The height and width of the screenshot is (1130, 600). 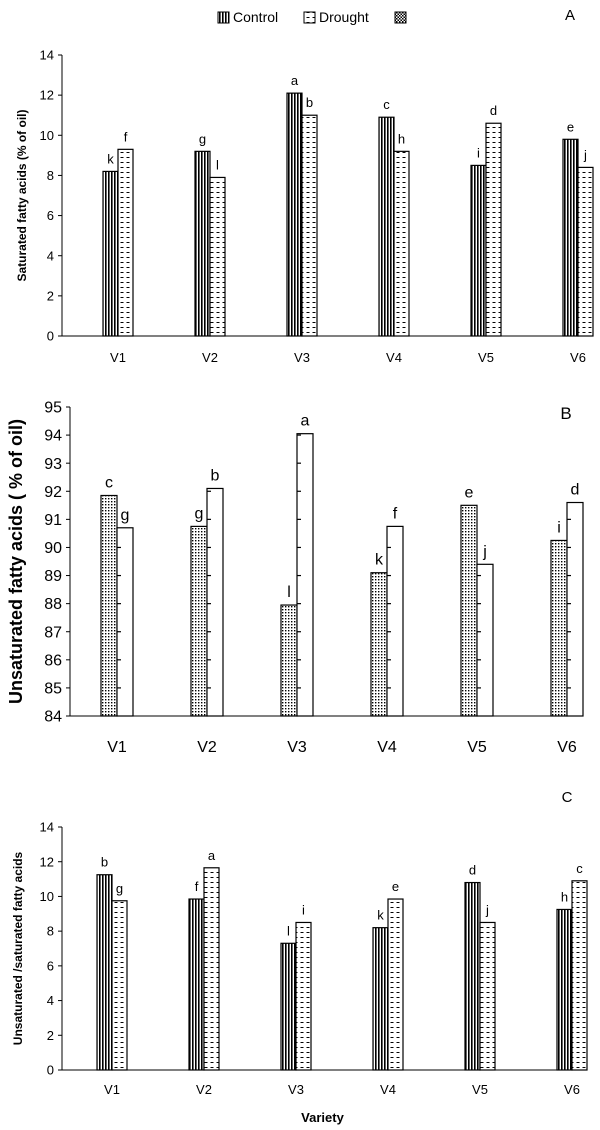 I want to click on legend-label-control: Control, so click(x=255, y=17).